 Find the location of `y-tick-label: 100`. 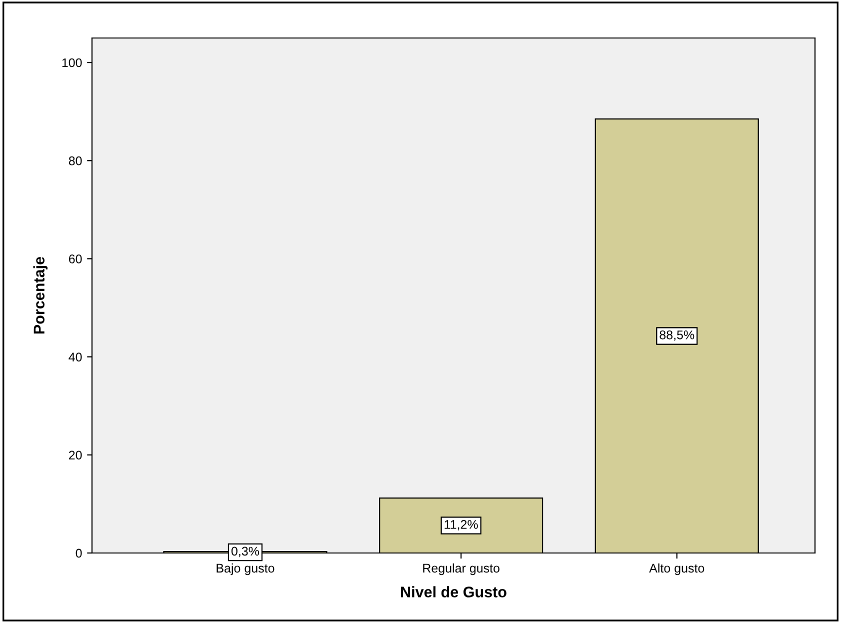

y-tick-label: 100 is located at coordinates (72, 63).